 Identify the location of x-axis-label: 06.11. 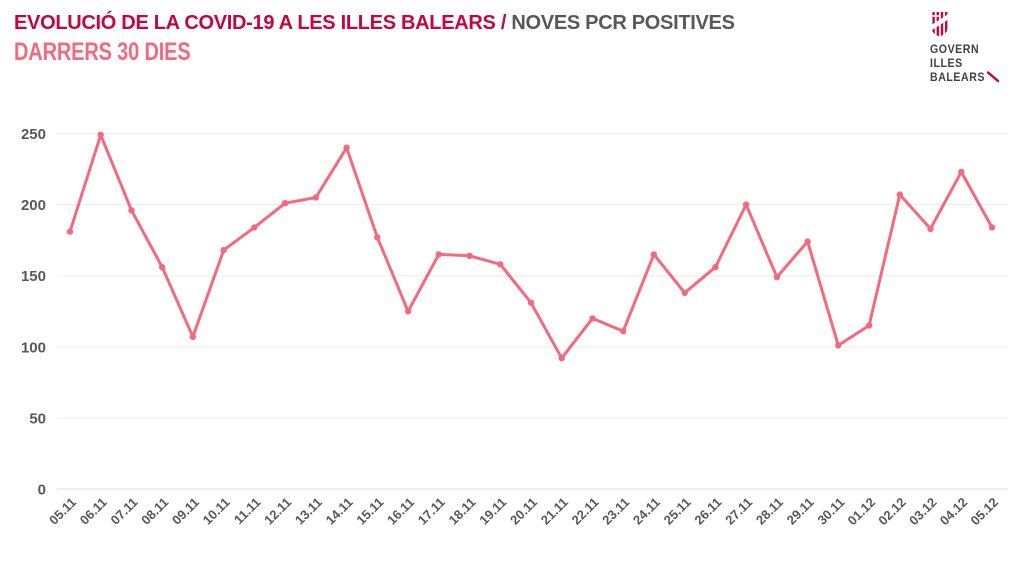
(93, 511).